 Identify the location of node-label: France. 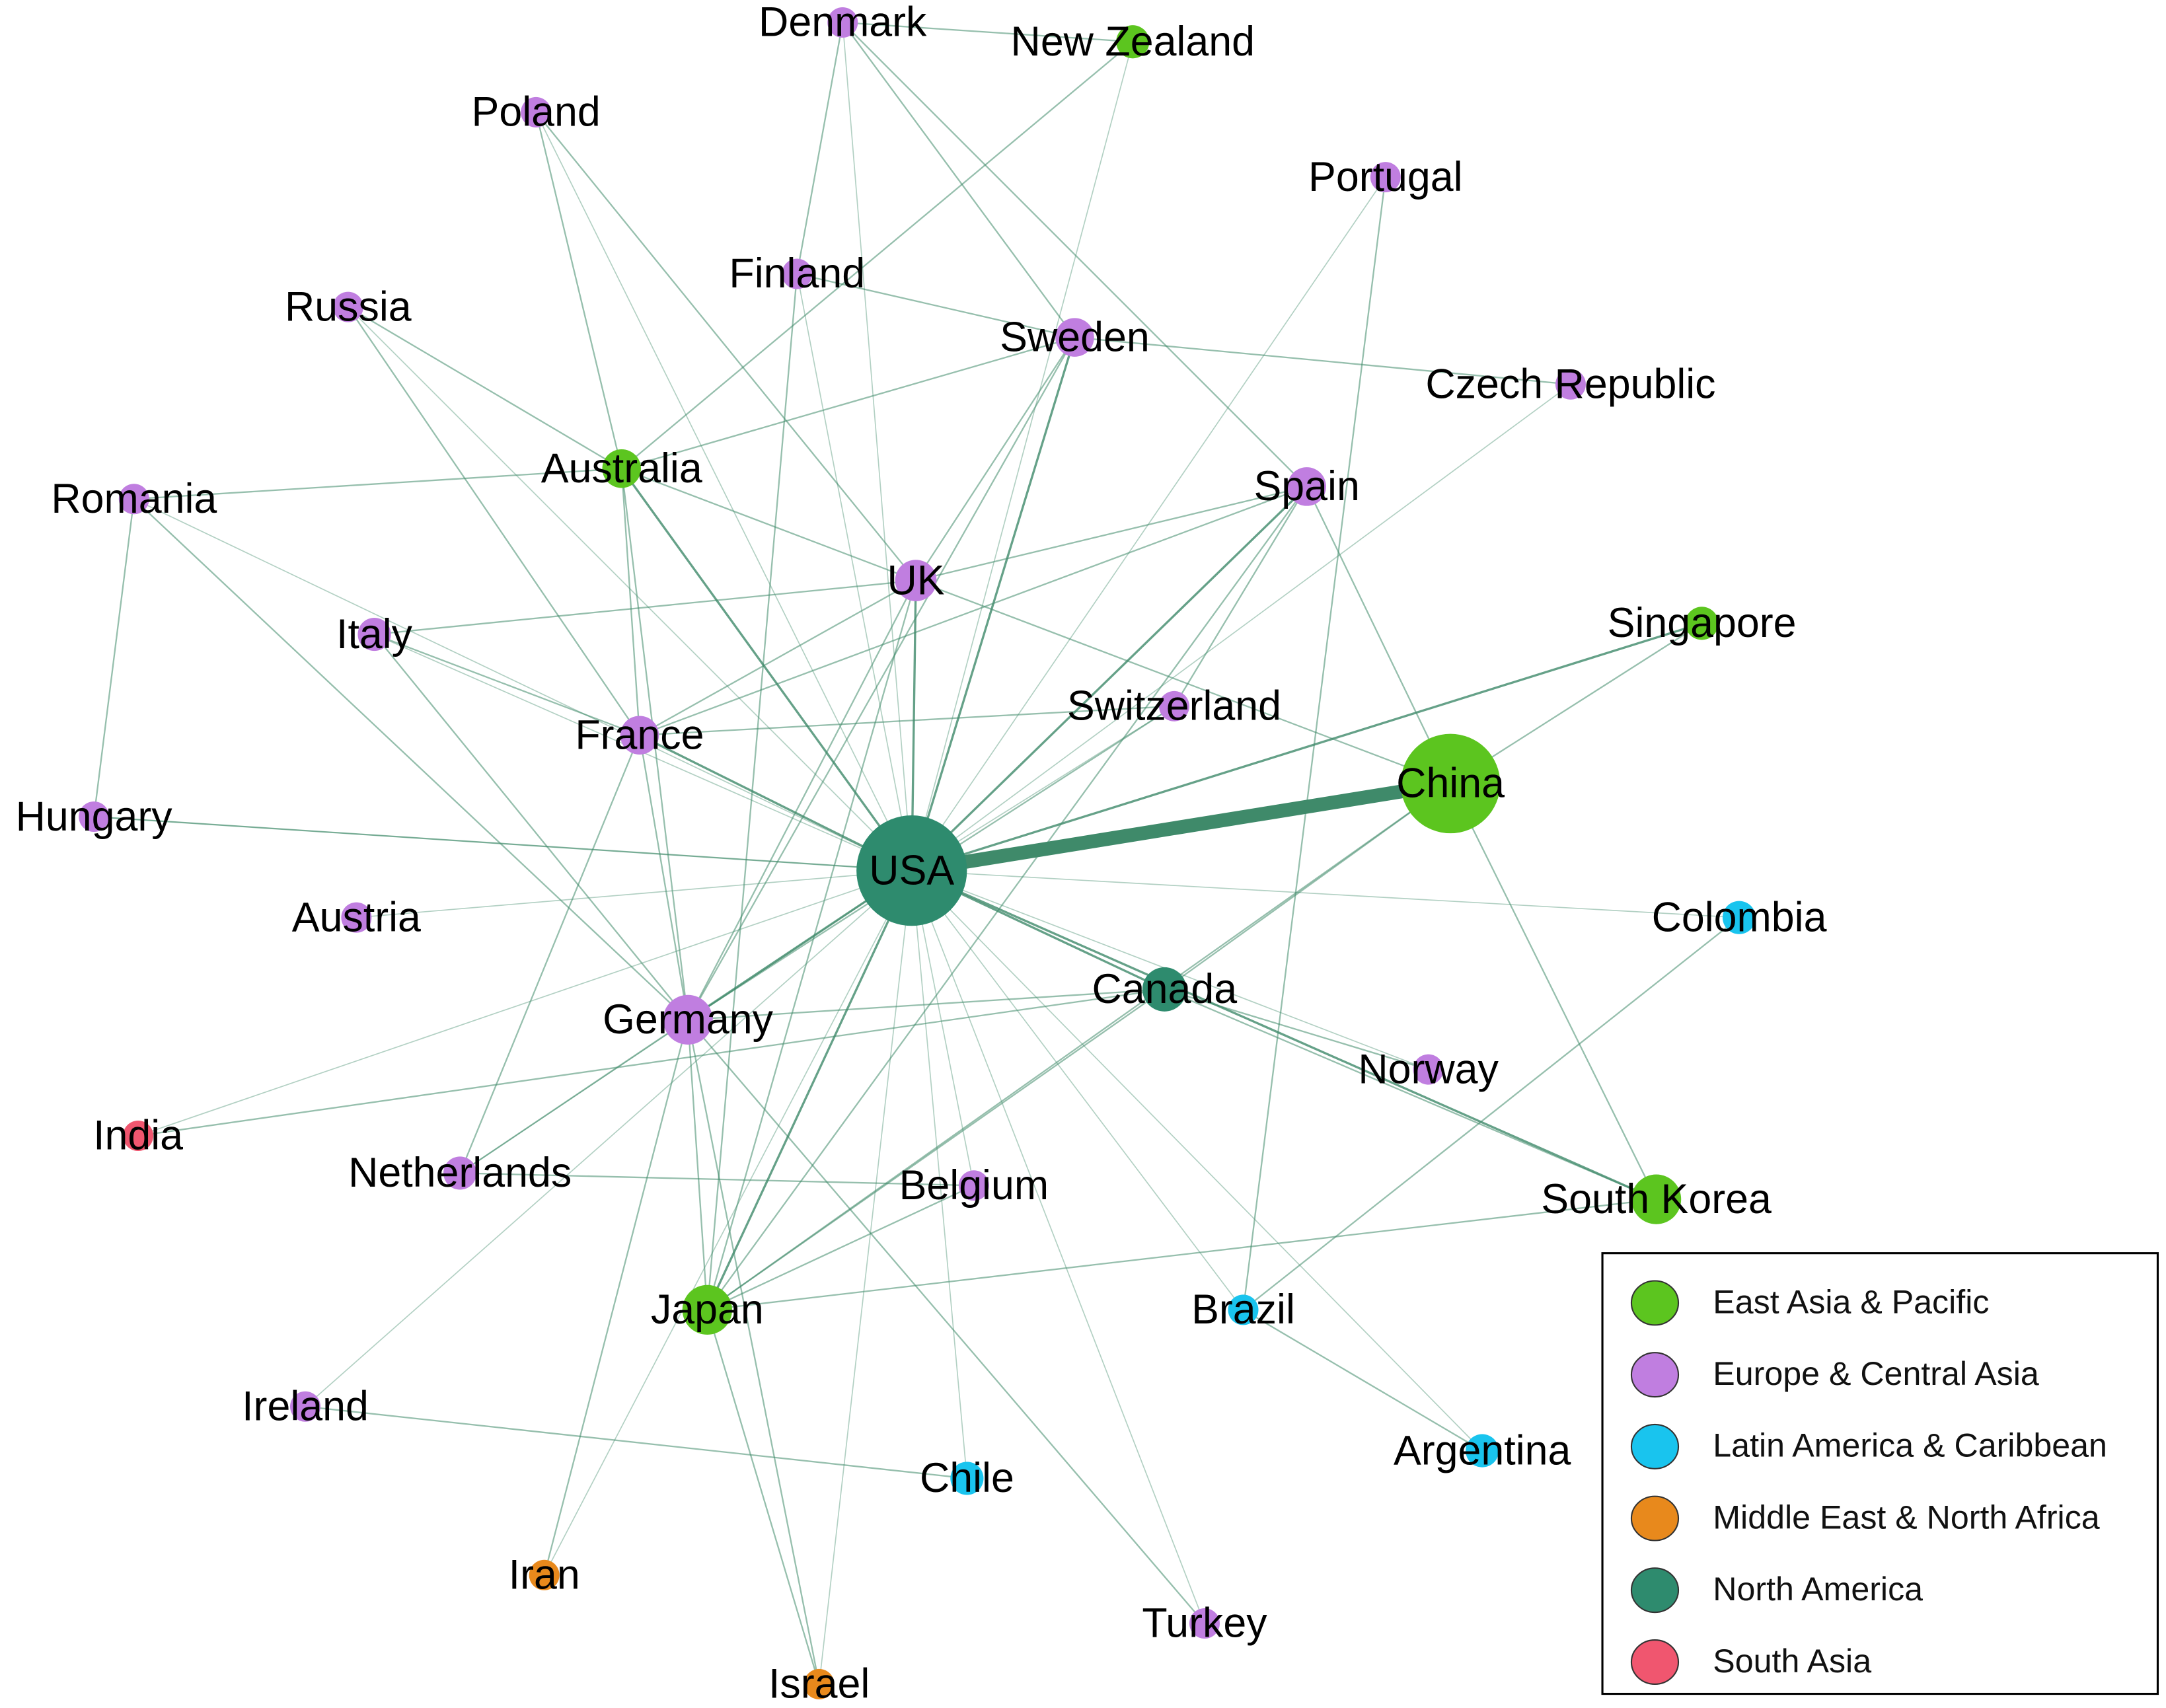
(639, 735).